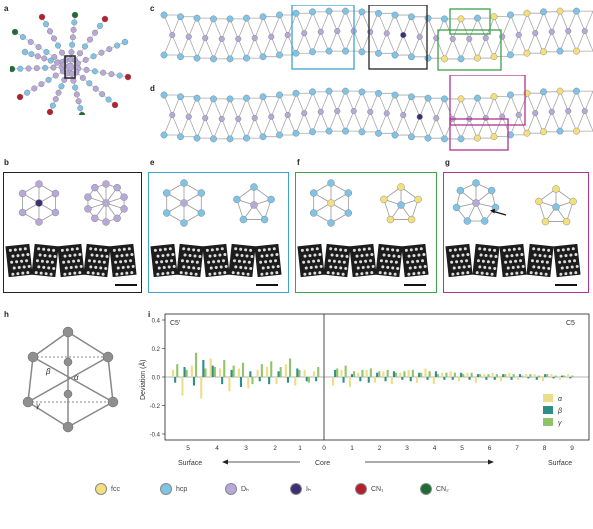  What do you see at coordinates (70, 67) in the screenshot?
I see `cluster-core-atom` at bounding box center [70, 67].